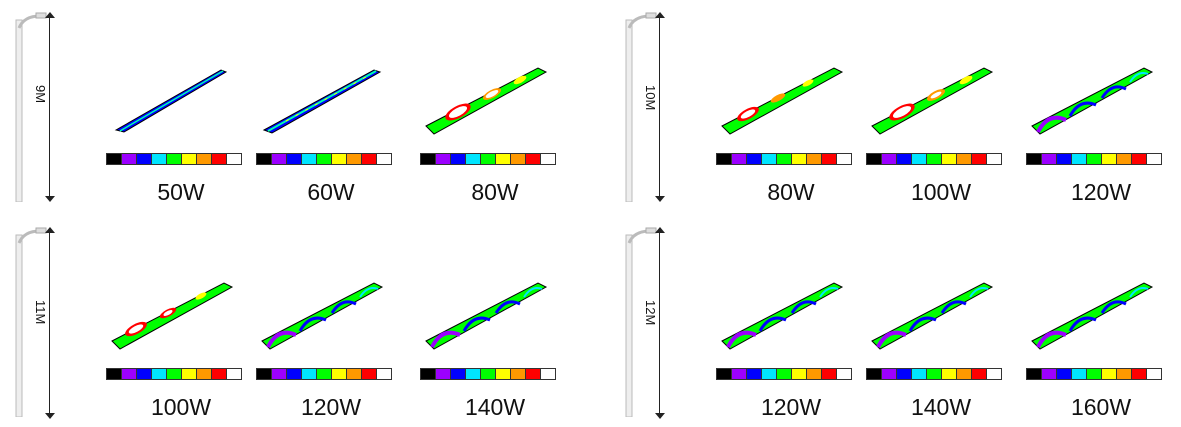 This screenshot has width=1181, height=427. I want to click on panel-50w: 50W, so click(181, 112).